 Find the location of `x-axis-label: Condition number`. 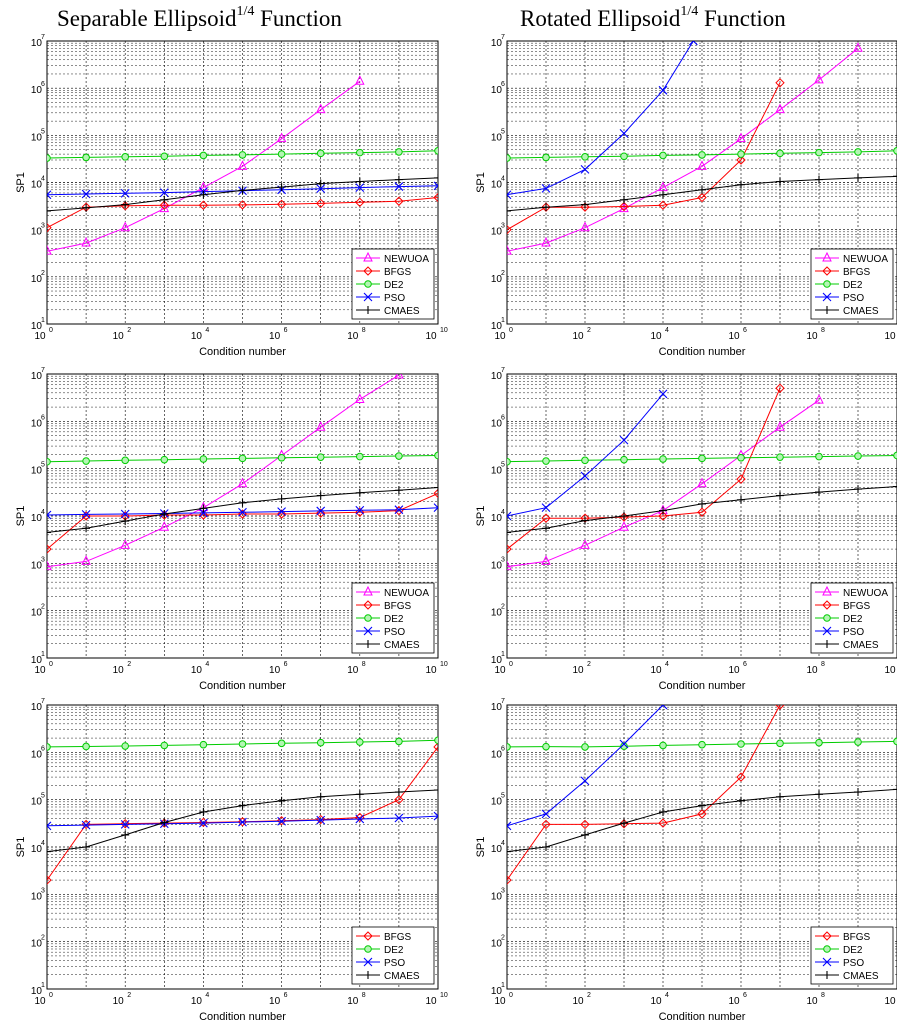

x-axis-label: Condition number is located at coordinates (242, 1017).